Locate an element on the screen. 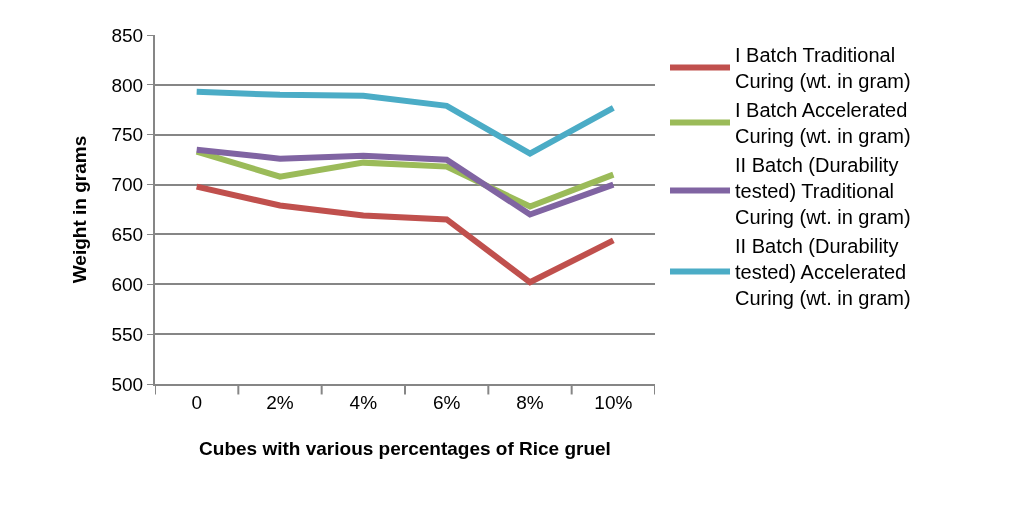  x-tick-label: 0 is located at coordinates (196, 402).